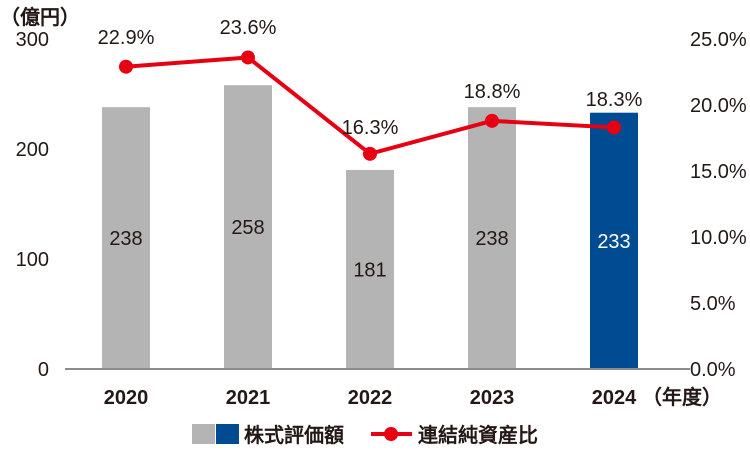 Image resolution: width=750 pixels, height=459 pixels. Describe the element at coordinates (614, 127) in the screenshot. I see `line-point-2024` at that location.